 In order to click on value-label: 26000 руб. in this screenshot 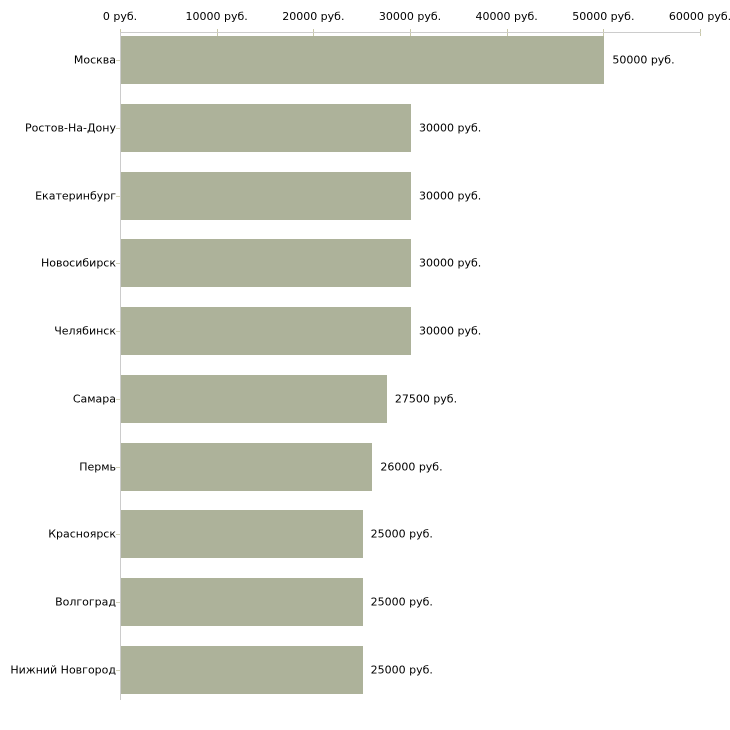, I will do `click(411, 467)`.